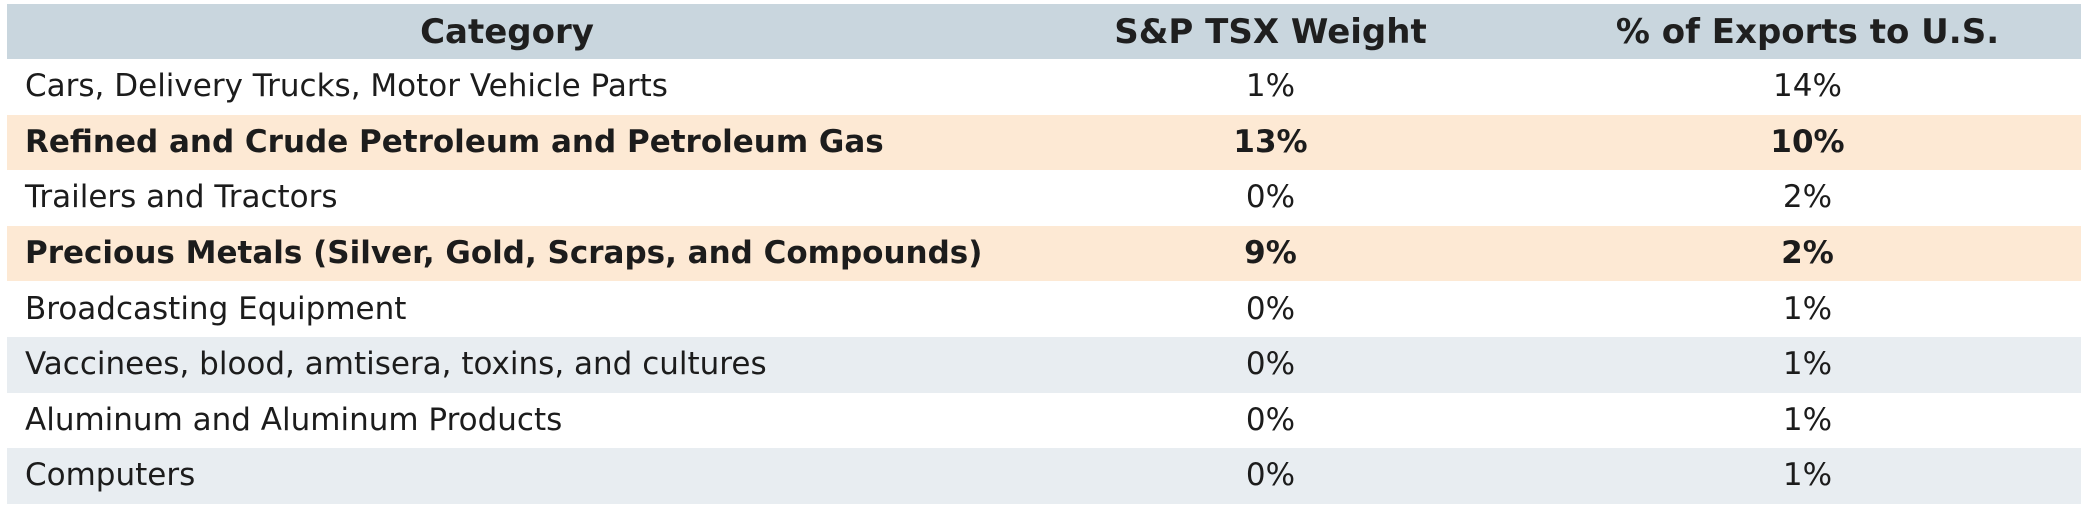 This screenshot has height=506, width=2088. I want to click on exports-us-cell: 10%, so click(1807, 142).